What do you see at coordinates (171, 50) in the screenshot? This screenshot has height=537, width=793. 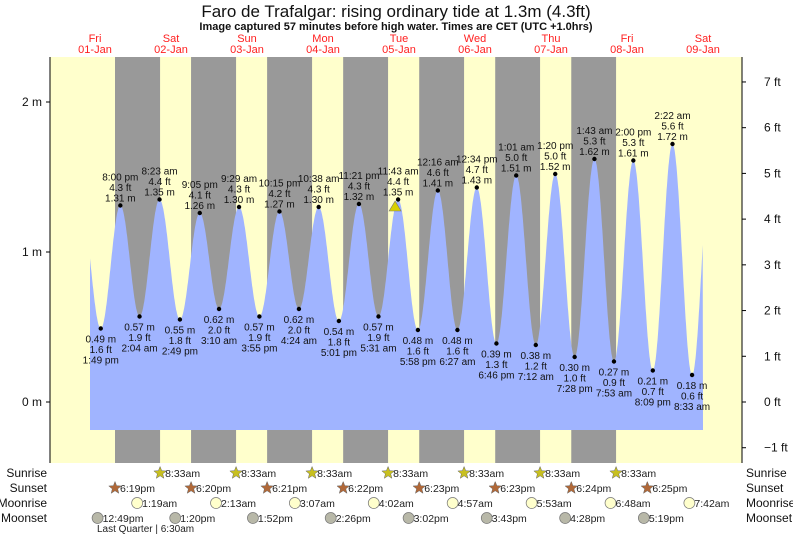 I see `day-label-date: 02-Jan` at bounding box center [171, 50].